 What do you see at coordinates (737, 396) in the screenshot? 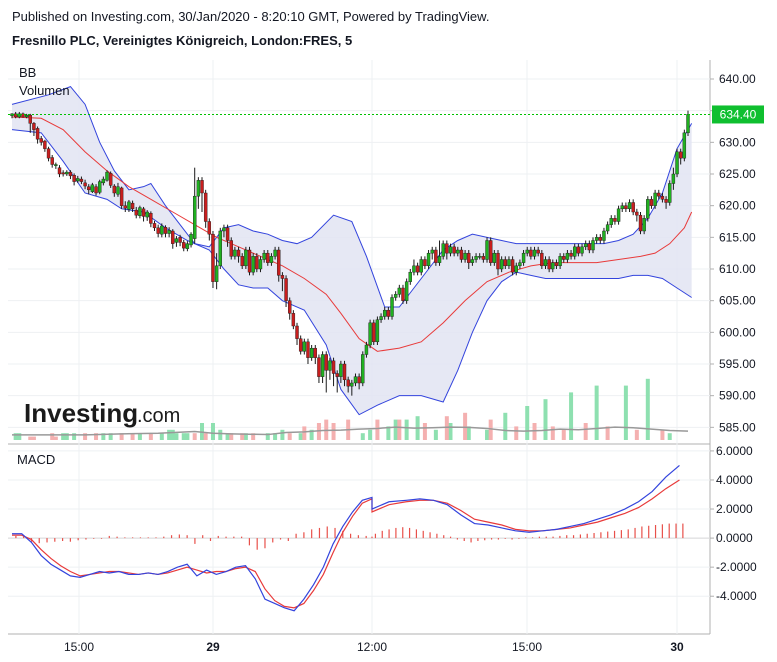
I see `price-tick-label: 590.00` at bounding box center [737, 396].